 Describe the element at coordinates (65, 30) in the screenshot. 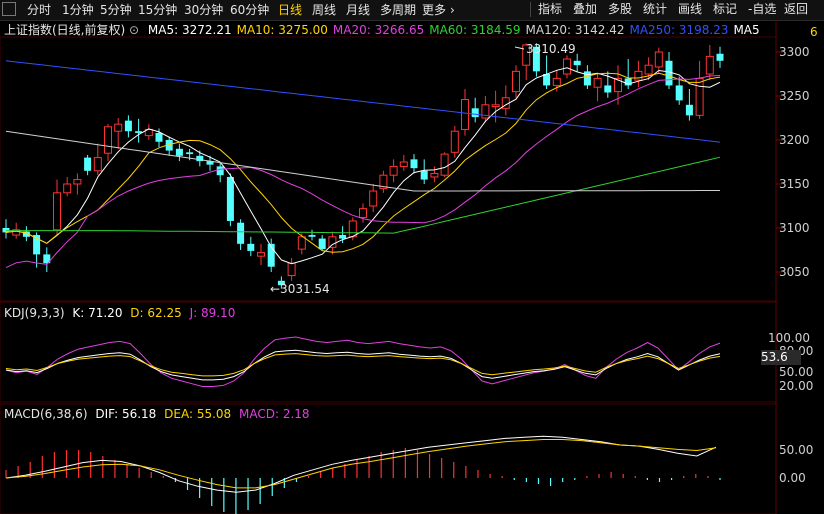

I see `chart-title: 上证指数(日线,前复权)` at that location.